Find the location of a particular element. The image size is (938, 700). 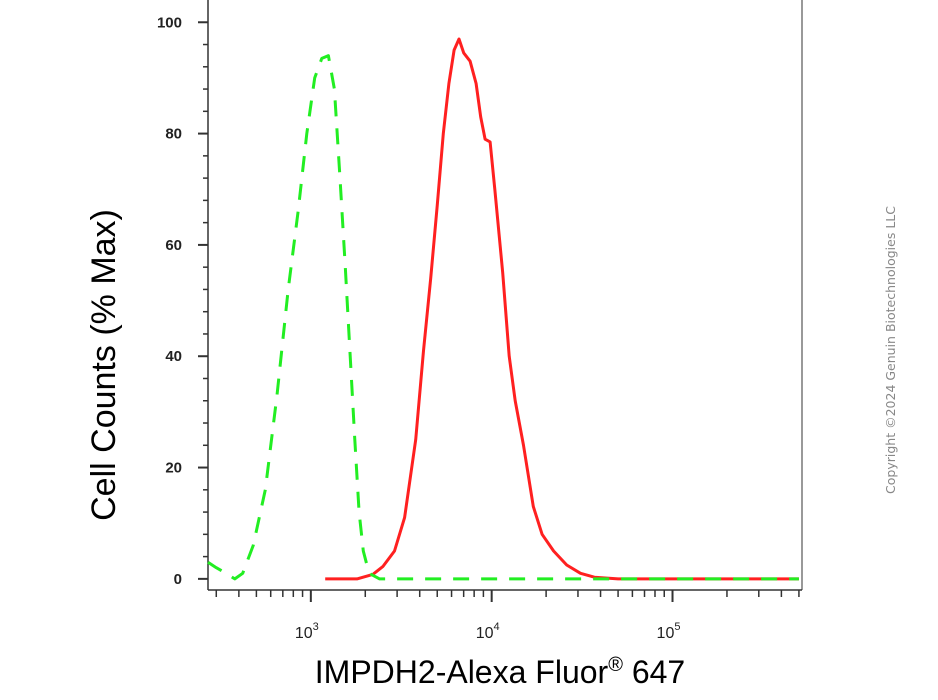

x-axis-title: IMPDH2-Alexa Fluor® 647 is located at coordinates (500, 672).